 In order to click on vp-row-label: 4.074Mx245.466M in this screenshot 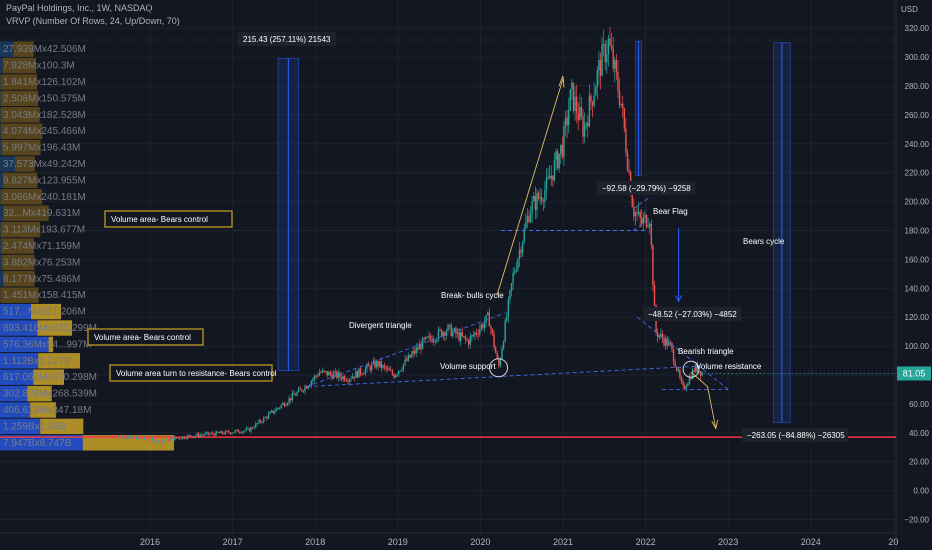, I will do `click(44, 131)`.